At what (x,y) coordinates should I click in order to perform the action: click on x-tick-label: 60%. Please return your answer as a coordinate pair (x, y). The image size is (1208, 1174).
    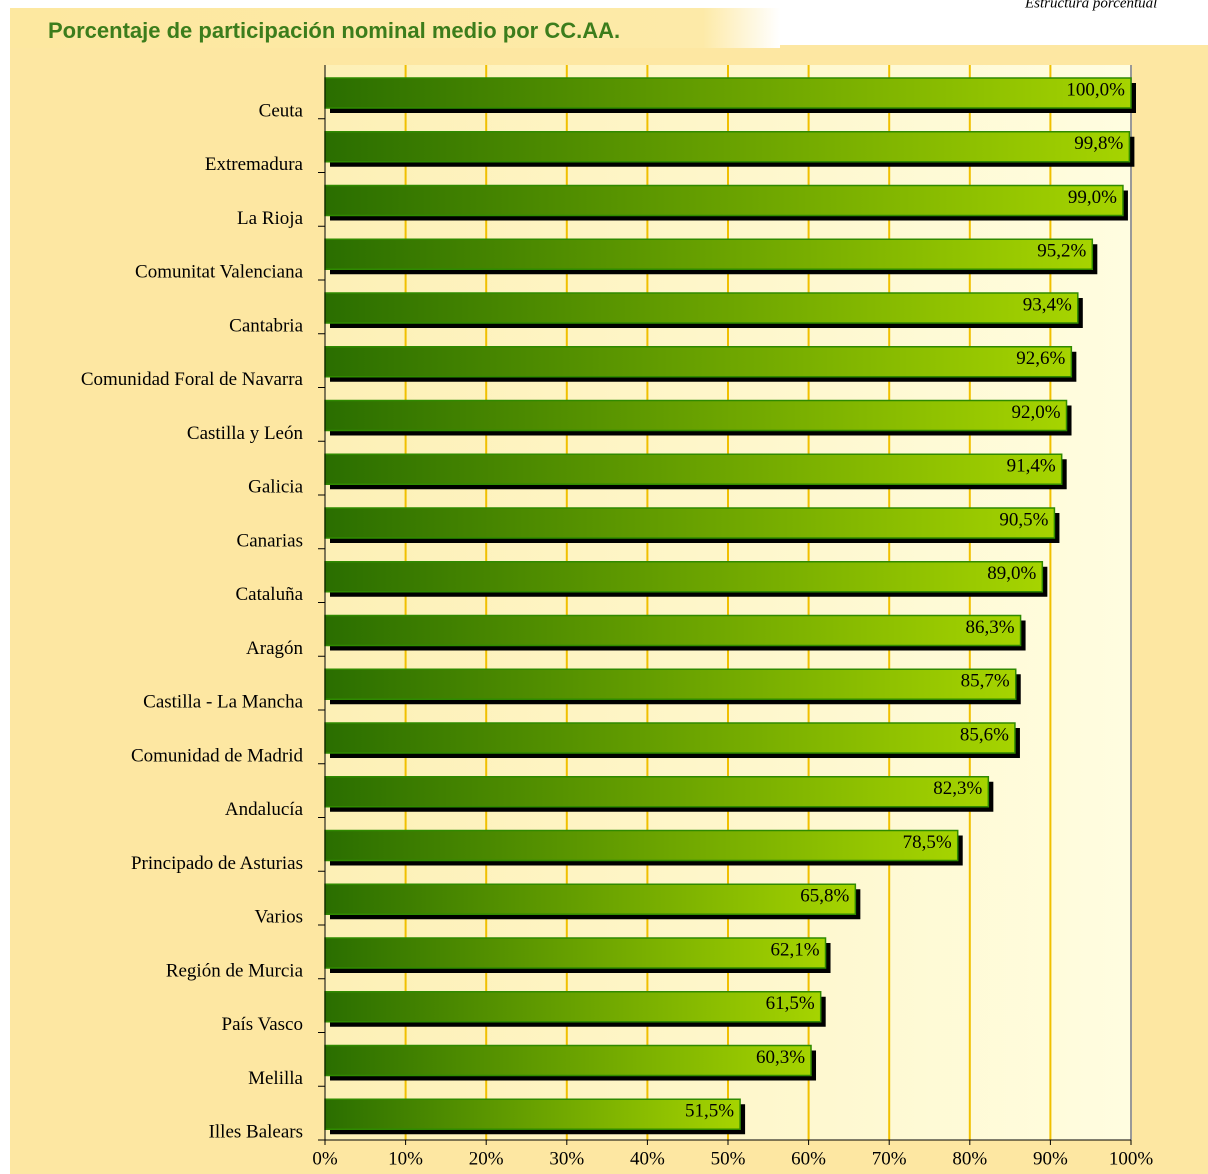
    Looking at the image, I should click on (808, 1158).